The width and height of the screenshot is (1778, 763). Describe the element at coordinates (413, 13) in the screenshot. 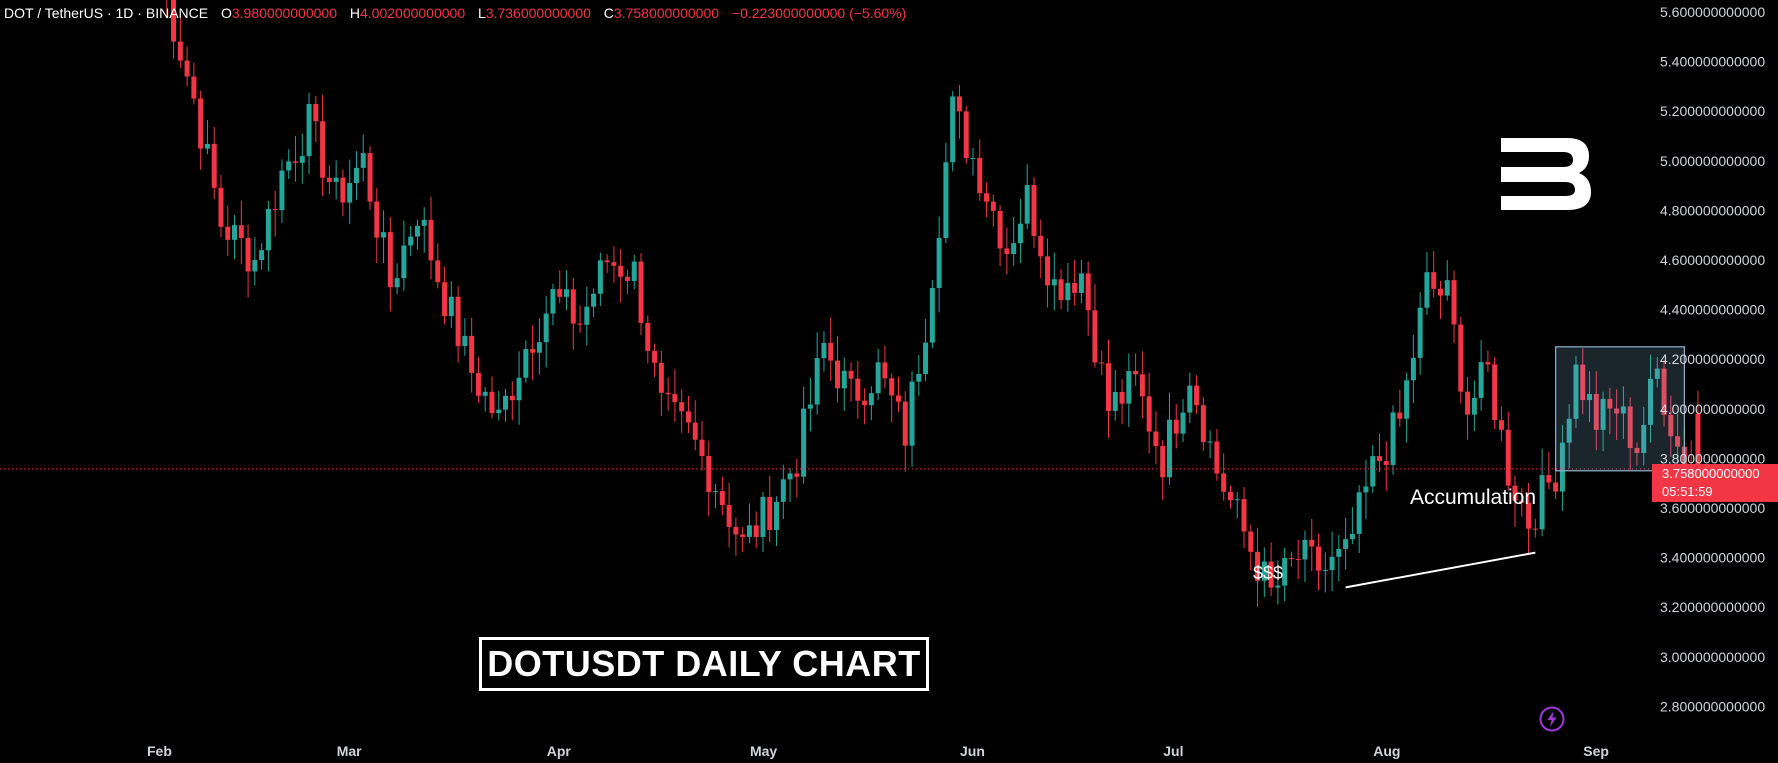

I see `high-value: 4.002000000000` at that location.